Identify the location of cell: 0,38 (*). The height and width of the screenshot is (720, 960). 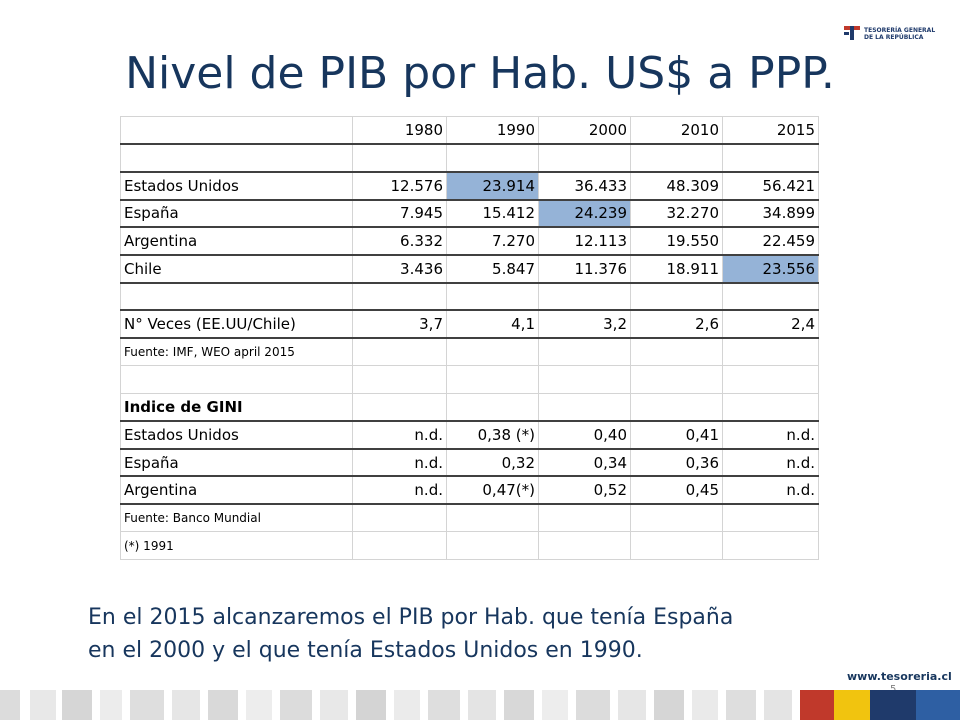
(492, 435).